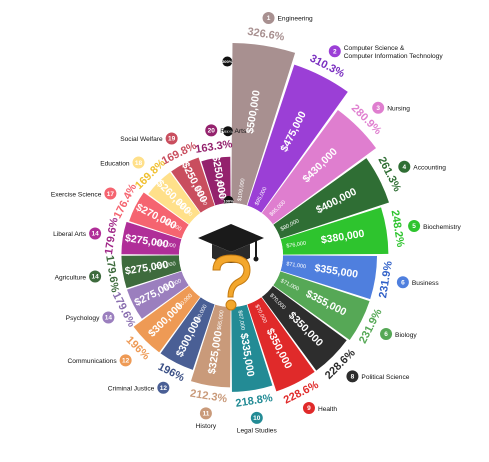  What do you see at coordinates (296, 265) in the screenshot?
I see `start-salary-label: $71,000` at bounding box center [296, 265].